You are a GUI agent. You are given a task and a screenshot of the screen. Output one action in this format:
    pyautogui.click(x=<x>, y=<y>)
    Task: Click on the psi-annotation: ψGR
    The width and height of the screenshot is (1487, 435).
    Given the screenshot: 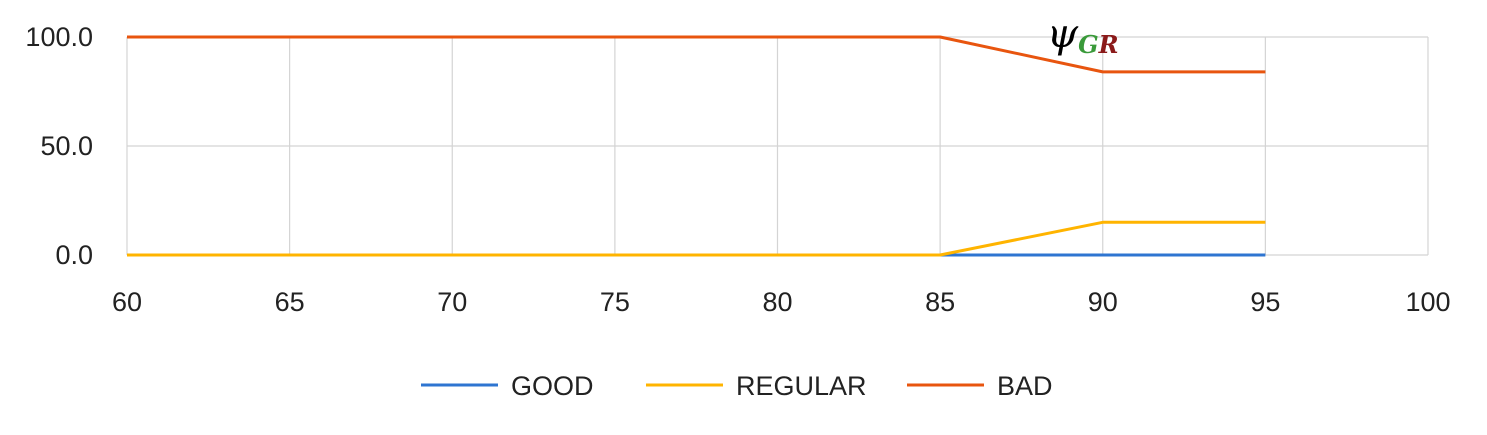 What is the action you would take?
    pyautogui.click(x=1083, y=35)
    